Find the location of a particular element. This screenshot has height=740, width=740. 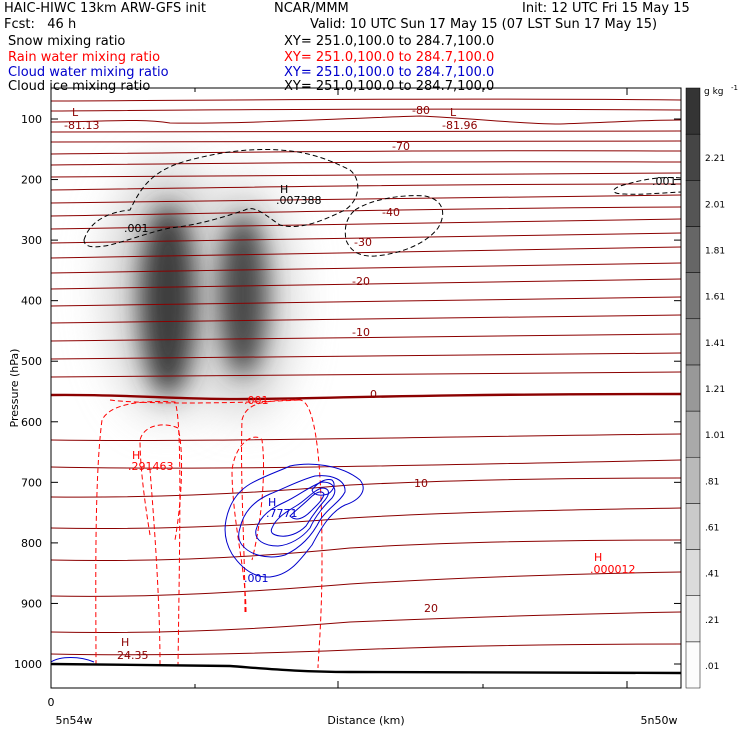

y-tick-label: 100 is located at coordinates (31, 119).